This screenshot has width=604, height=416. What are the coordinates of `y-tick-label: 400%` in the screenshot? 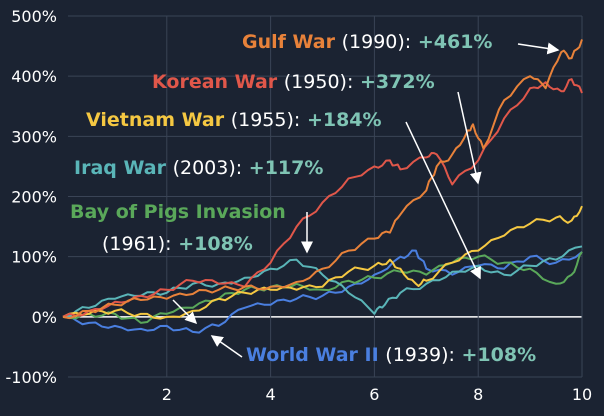 It's located at (34, 76).